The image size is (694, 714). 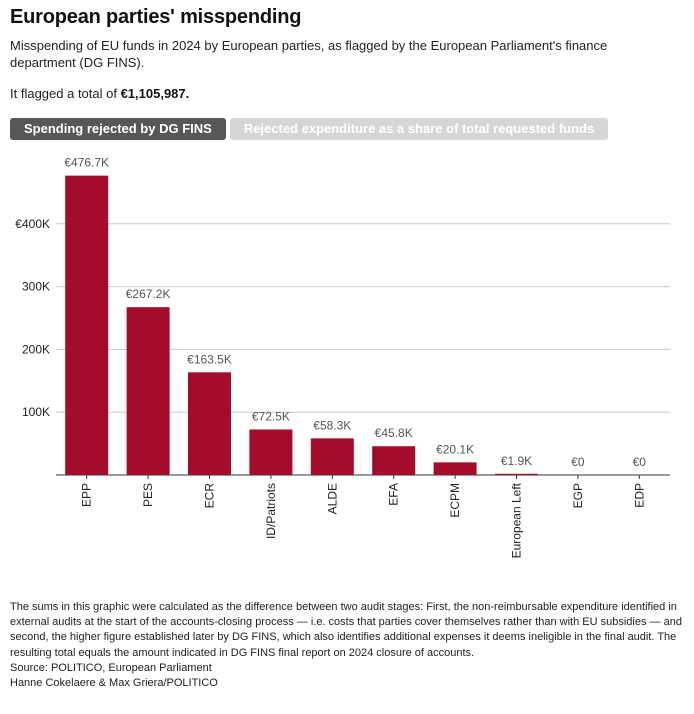 What do you see at coordinates (517, 520) in the screenshot?
I see `x-tick-label: European Left` at bounding box center [517, 520].